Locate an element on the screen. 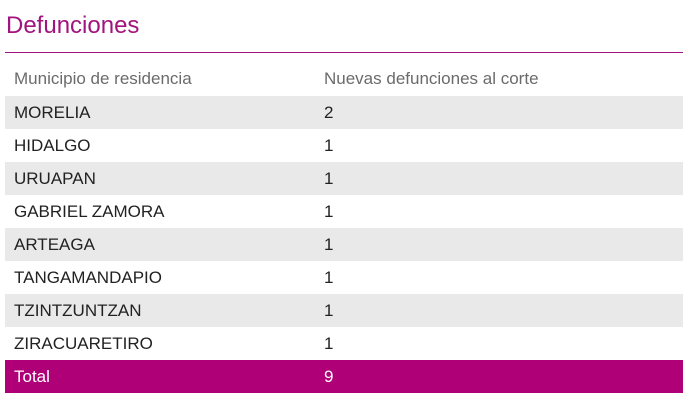 Image resolution: width=699 pixels, height=400 pixels. municipio-cell: HIDALGO is located at coordinates (52, 145).